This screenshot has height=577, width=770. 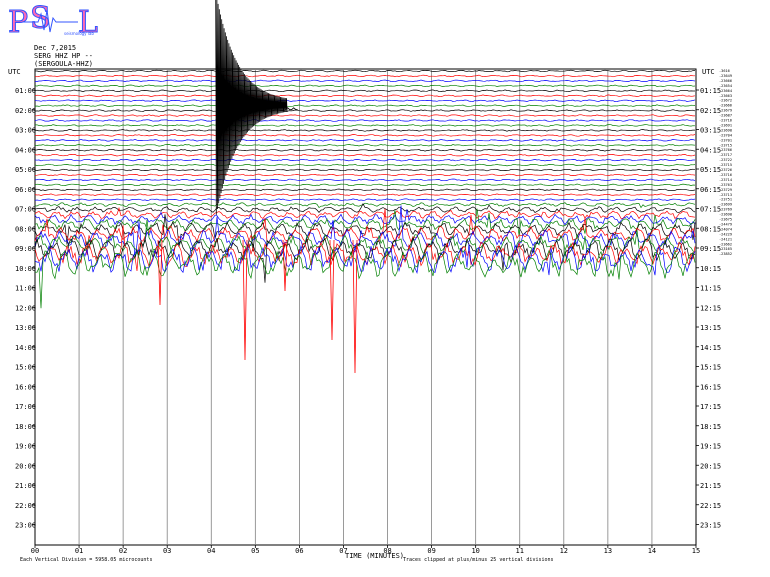 What do you see at coordinates (64, 56) in the screenshot?
I see `station-code: SERG HHZ HP --` at bounding box center [64, 56].